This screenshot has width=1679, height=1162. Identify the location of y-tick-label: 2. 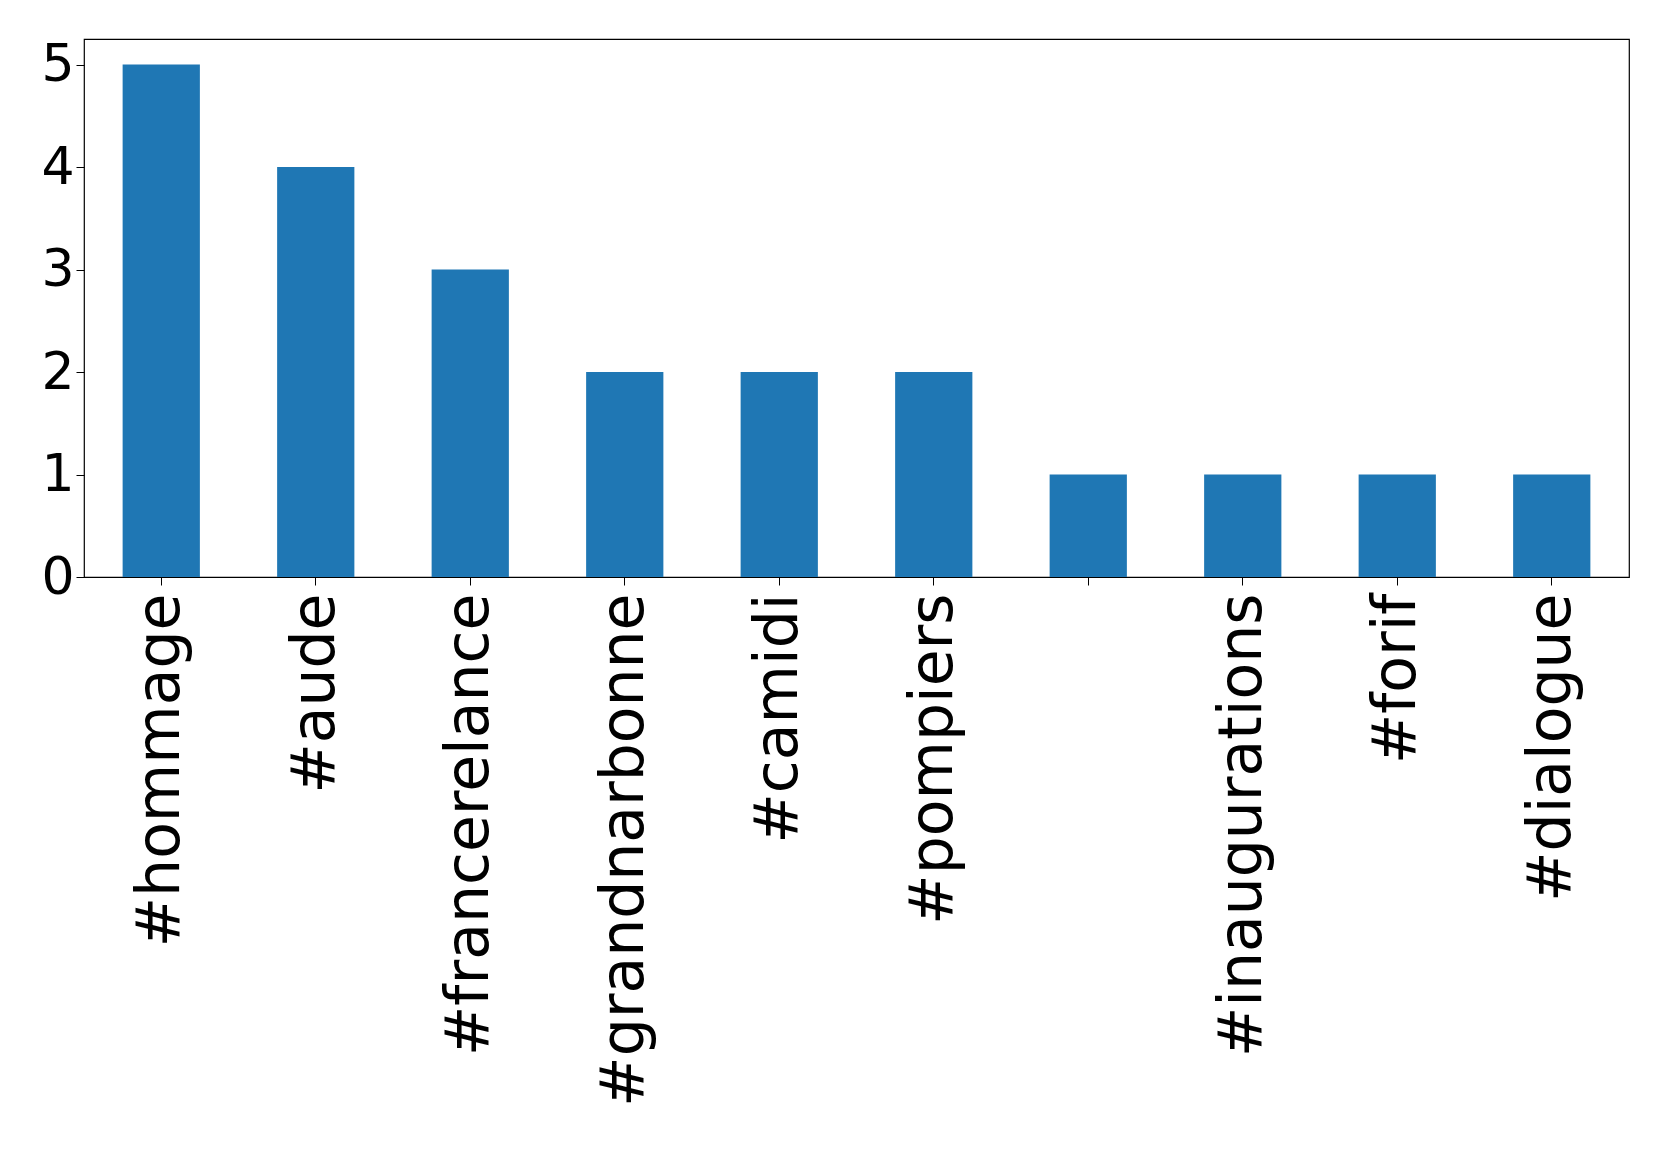
(58, 370).